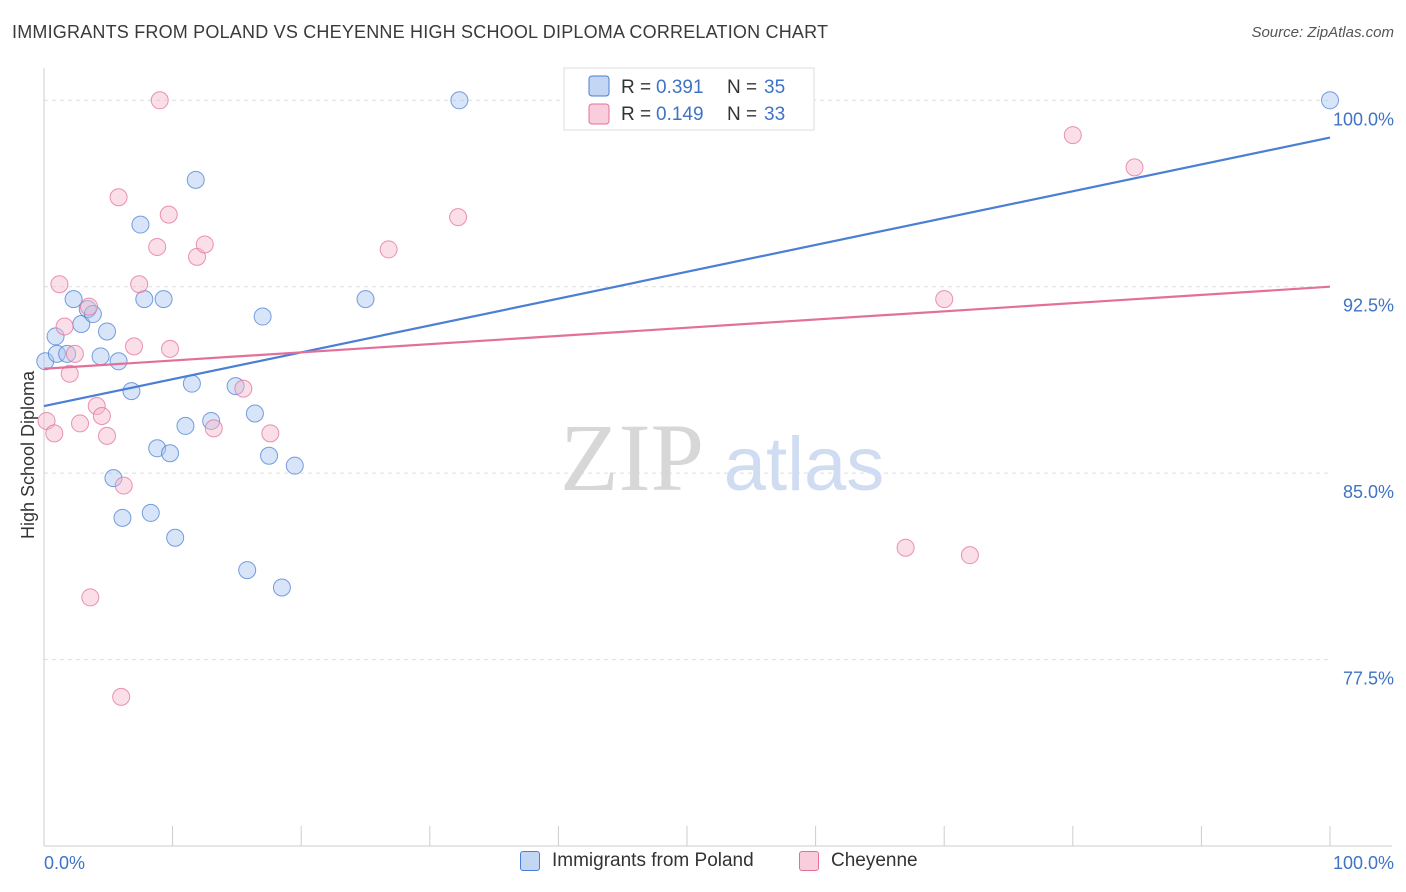 This screenshot has width=1406, height=892. I want to click on legend-poland-r-label: R =, so click(638, 87).